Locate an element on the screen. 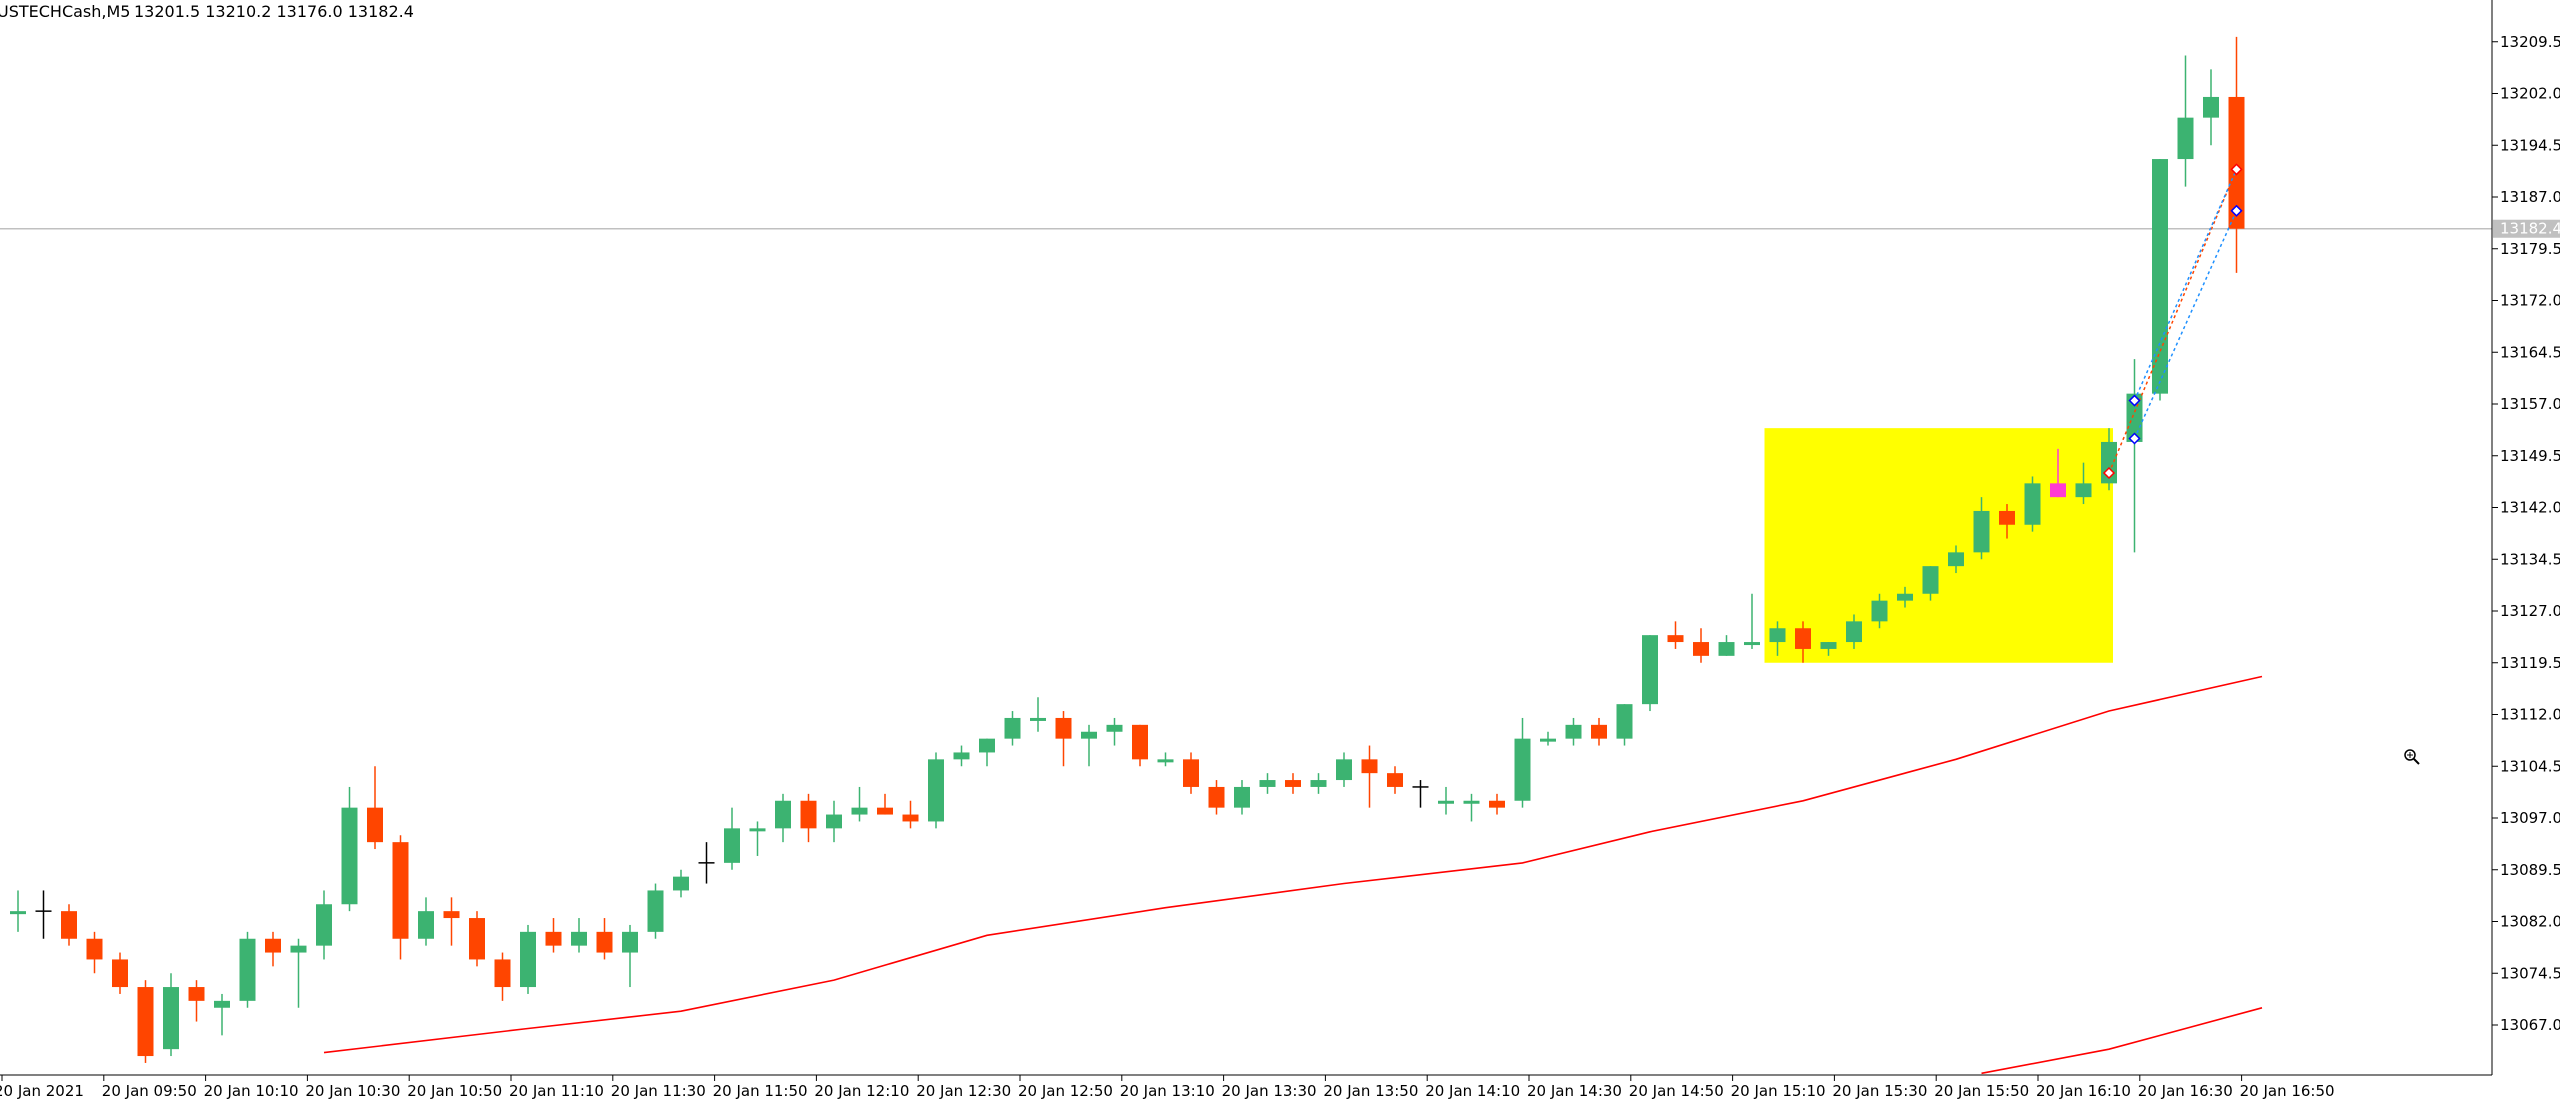 This screenshot has height=1104, width=2560. time-tick-label: 20 Jan 2021 is located at coordinates (42, 1091).